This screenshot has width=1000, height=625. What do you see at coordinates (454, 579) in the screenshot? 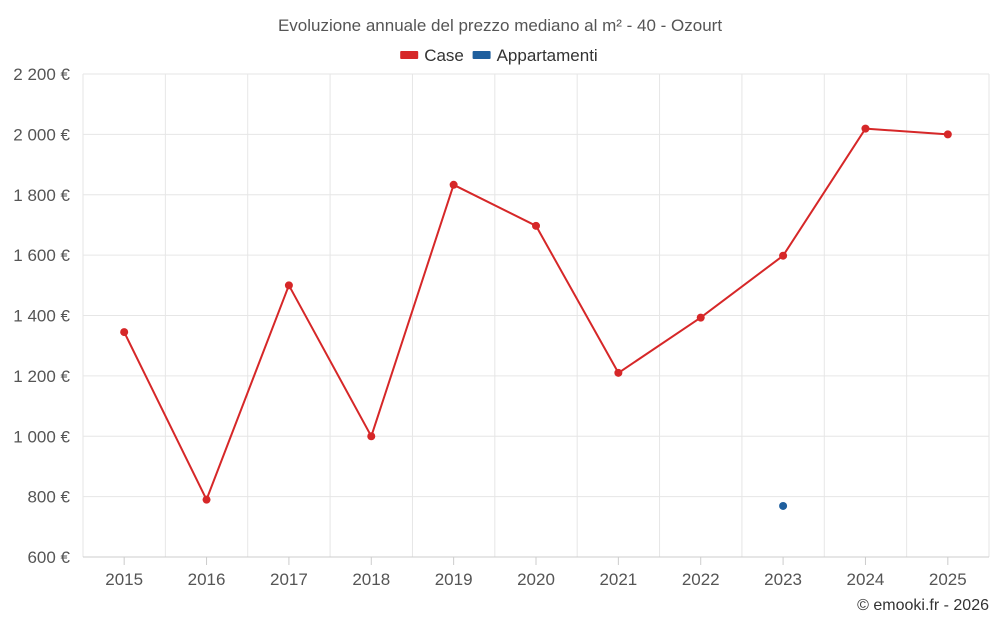
I see `x-tick-label: 2019` at bounding box center [454, 579].